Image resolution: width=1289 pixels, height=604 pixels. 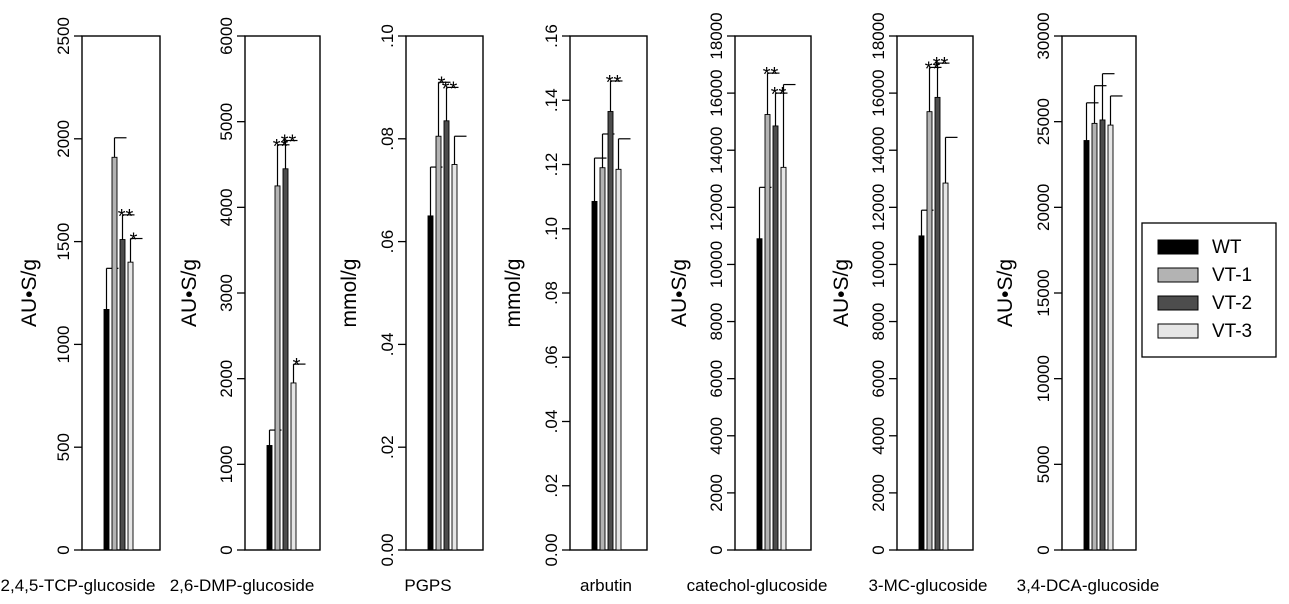 What do you see at coordinates (1043, 207) in the screenshot?
I see `y-tick-label: 20000` at bounding box center [1043, 207].